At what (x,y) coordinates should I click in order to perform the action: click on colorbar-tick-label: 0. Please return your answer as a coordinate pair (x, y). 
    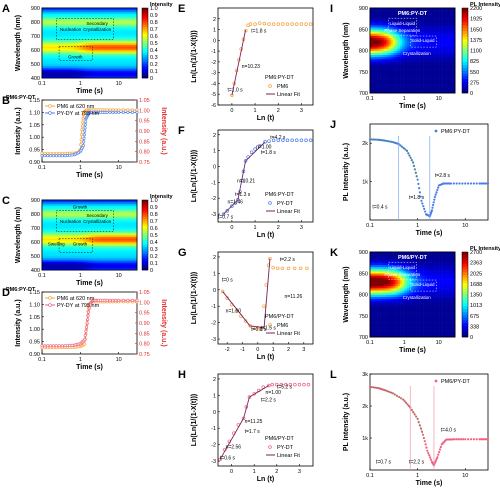
    Looking at the image, I should click on (151, 271).